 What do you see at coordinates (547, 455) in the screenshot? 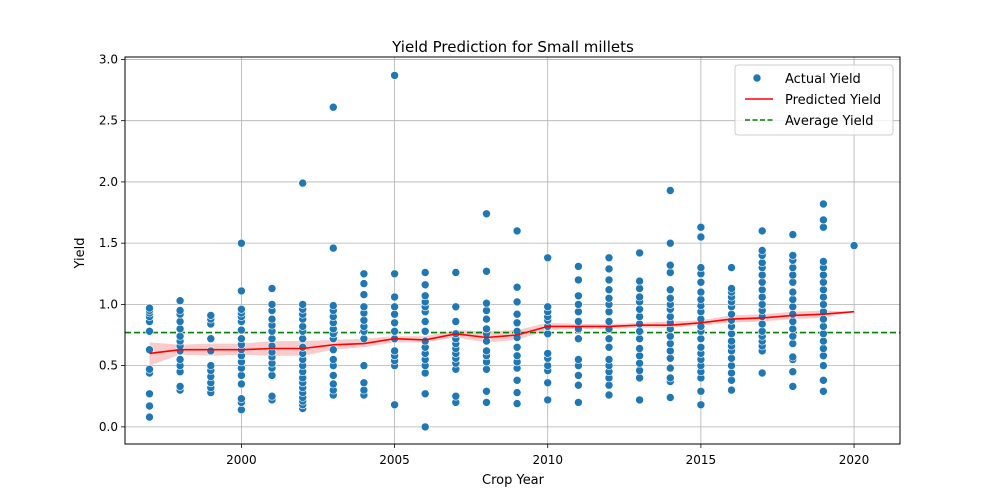
I see `x-axis-ticks: 2000 2005 2010 2015 2020` at bounding box center [547, 455].